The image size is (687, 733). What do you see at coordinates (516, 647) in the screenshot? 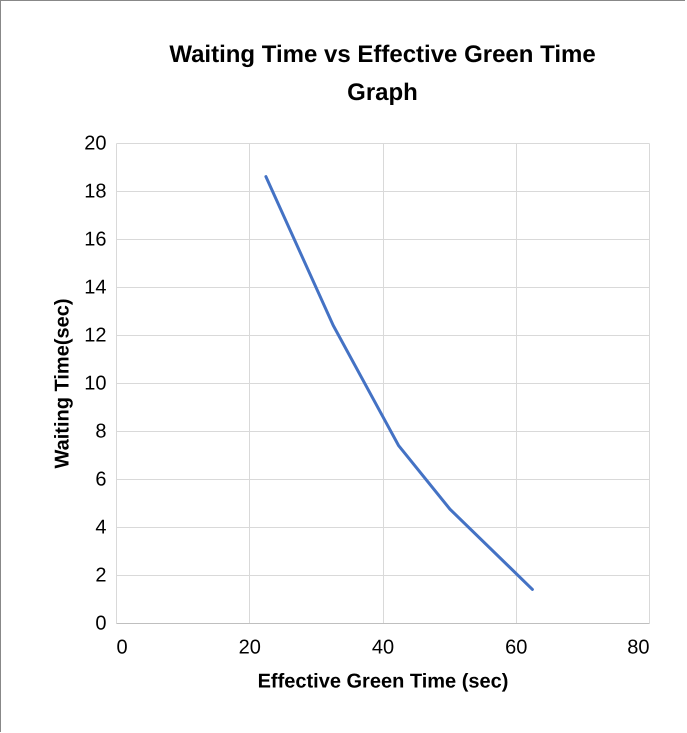
I see `x-tick-label: 60` at bounding box center [516, 647].